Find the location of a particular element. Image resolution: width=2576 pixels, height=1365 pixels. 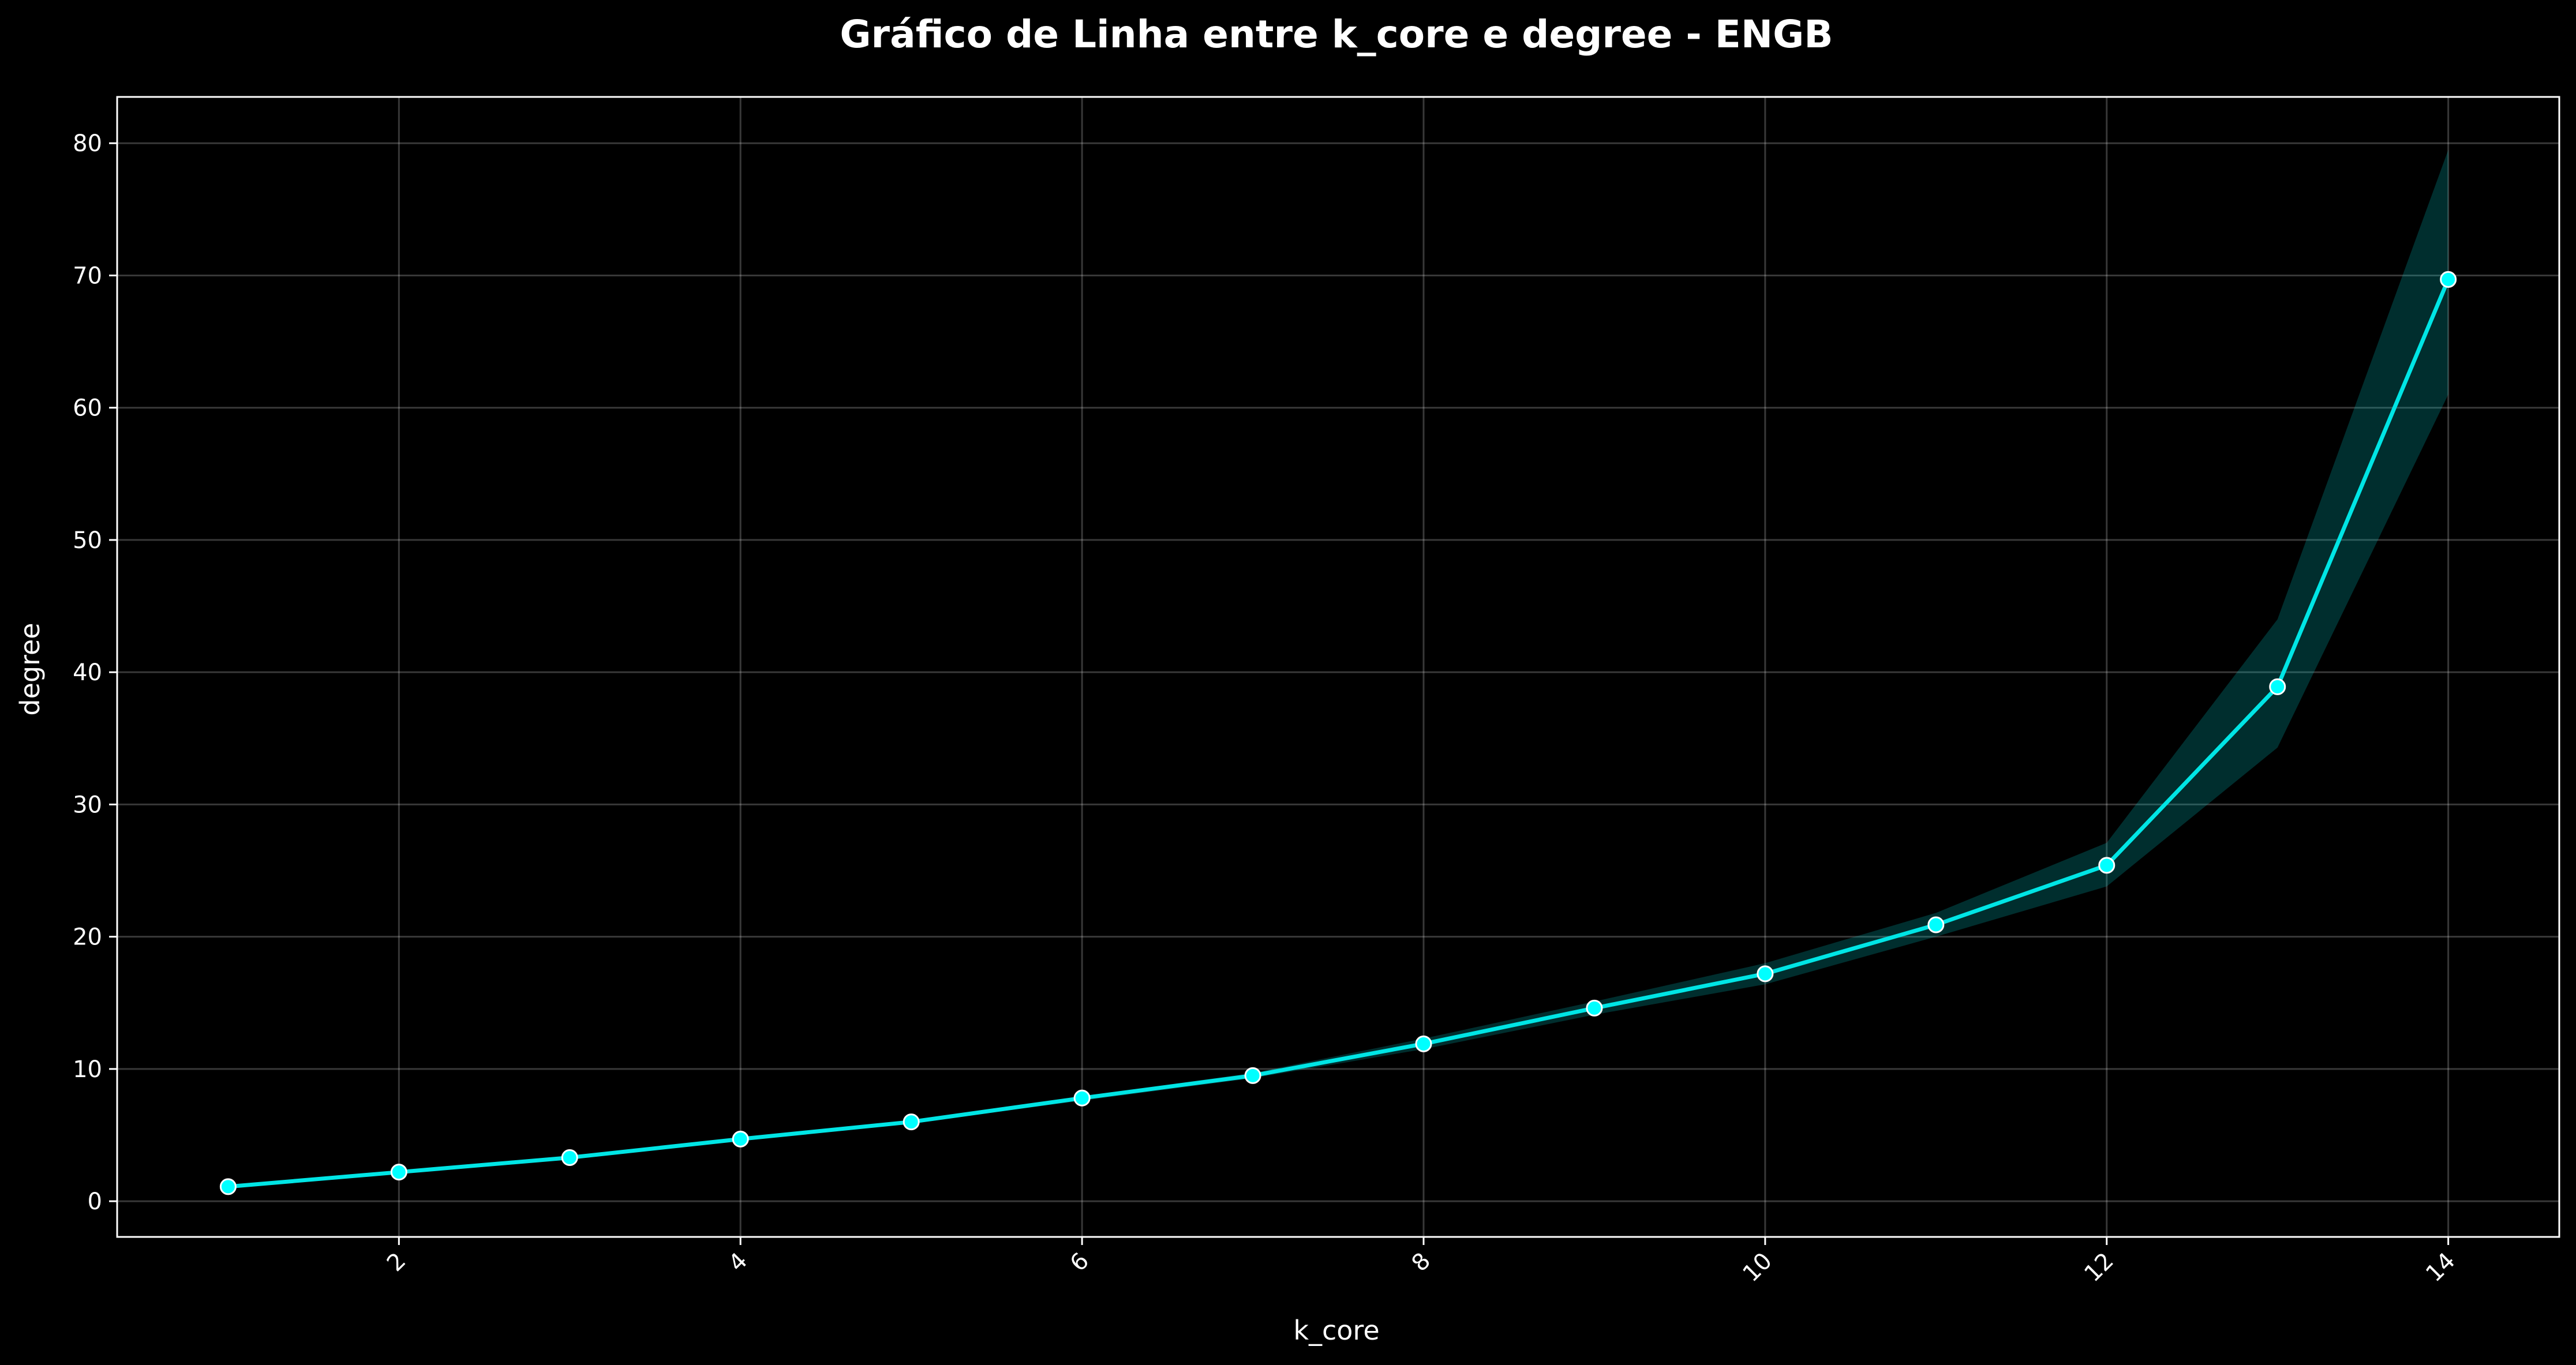

y-tick-label: 80 is located at coordinates (87, 143).